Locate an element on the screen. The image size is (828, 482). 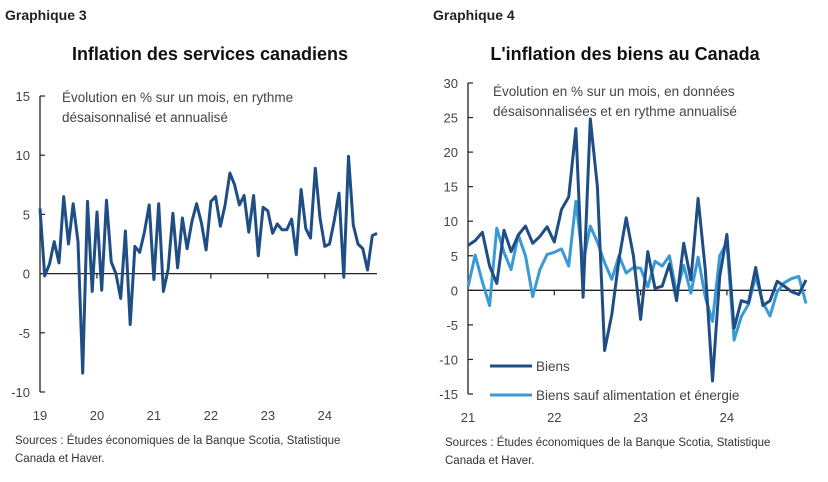
y-tick-label: 30 is located at coordinates (451, 83).